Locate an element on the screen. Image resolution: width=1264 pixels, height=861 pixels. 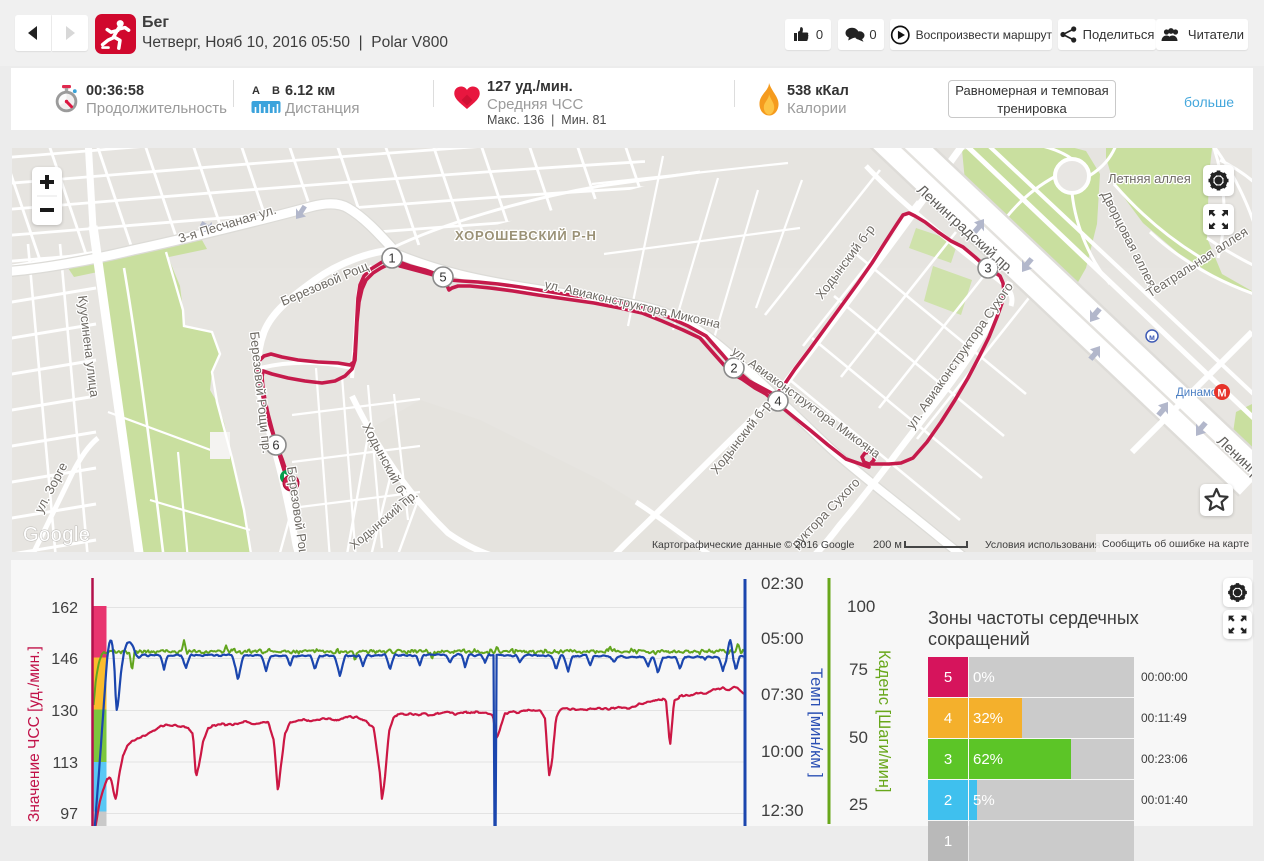
svg-text: 05:00 is located at coordinates (782, 638).